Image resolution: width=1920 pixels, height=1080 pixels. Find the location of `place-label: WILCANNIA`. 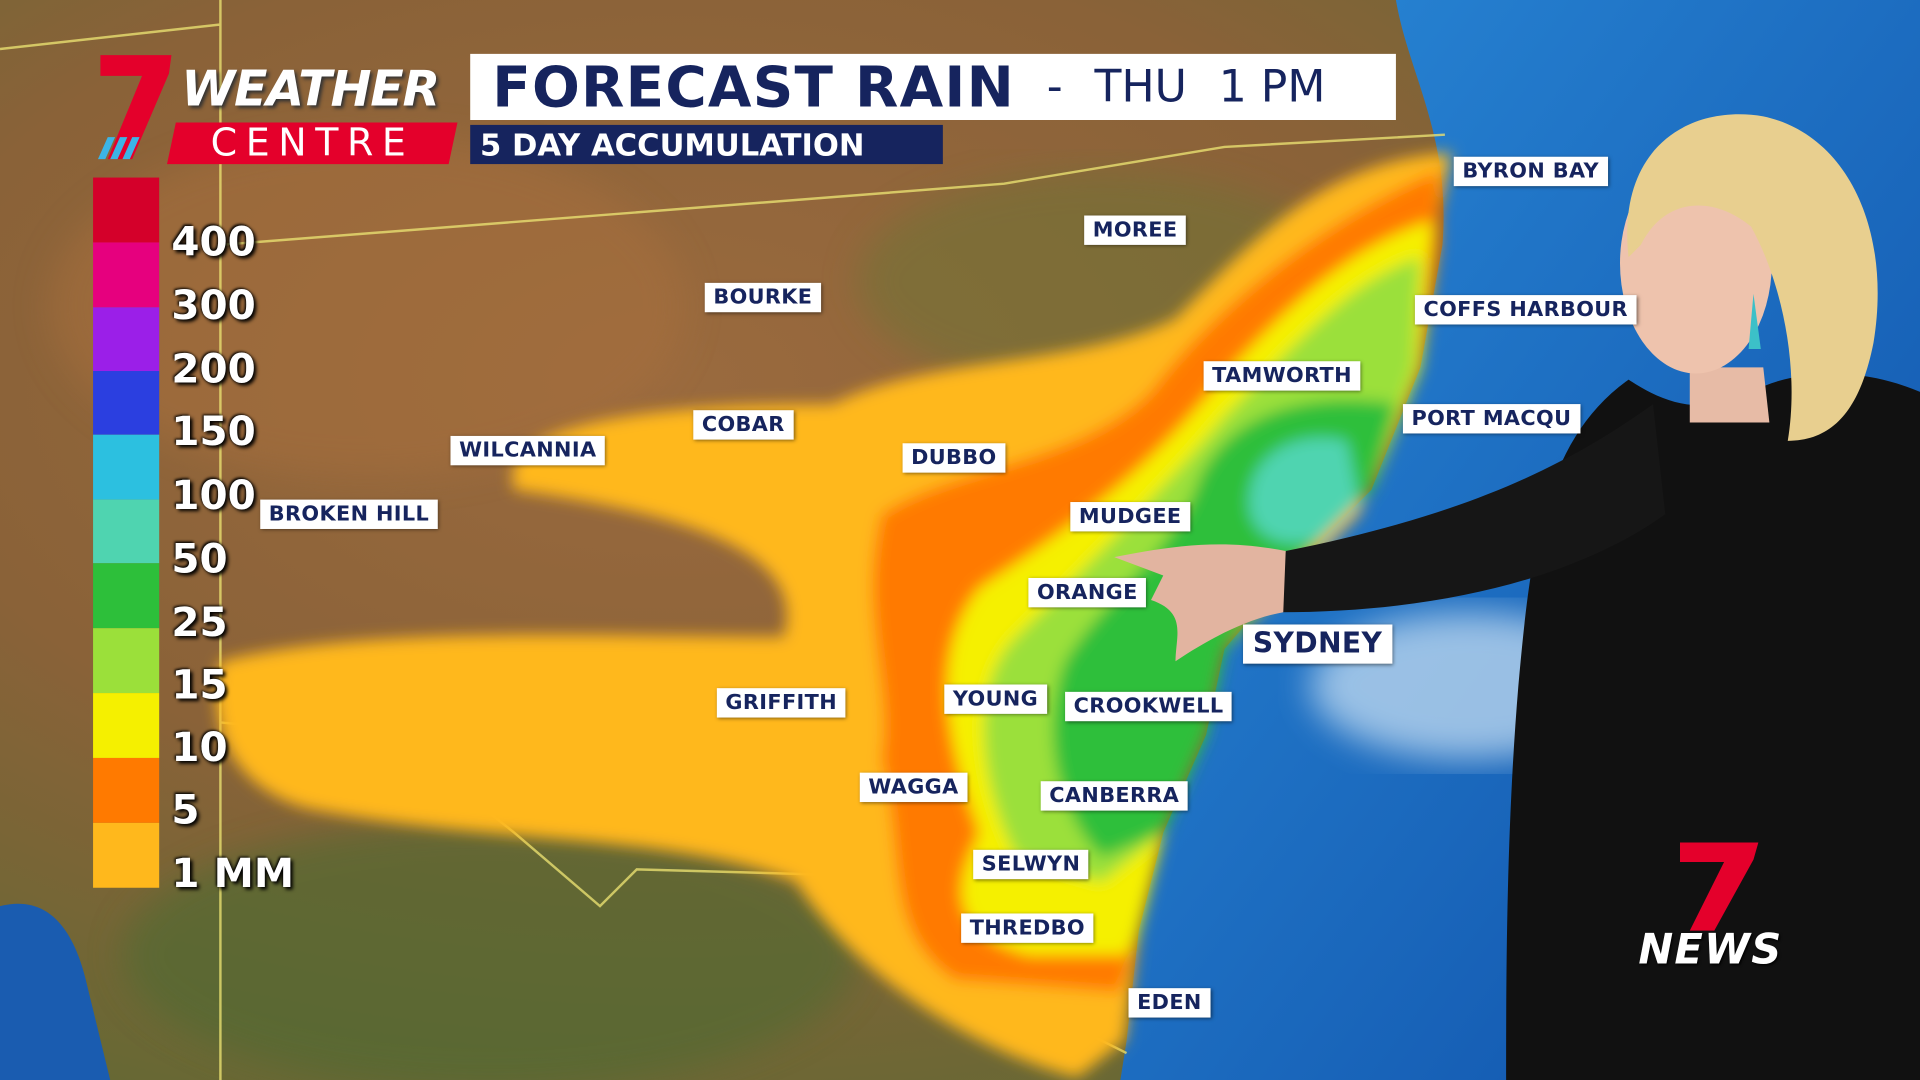

place-label: WILCANNIA is located at coordinates (528, 450).